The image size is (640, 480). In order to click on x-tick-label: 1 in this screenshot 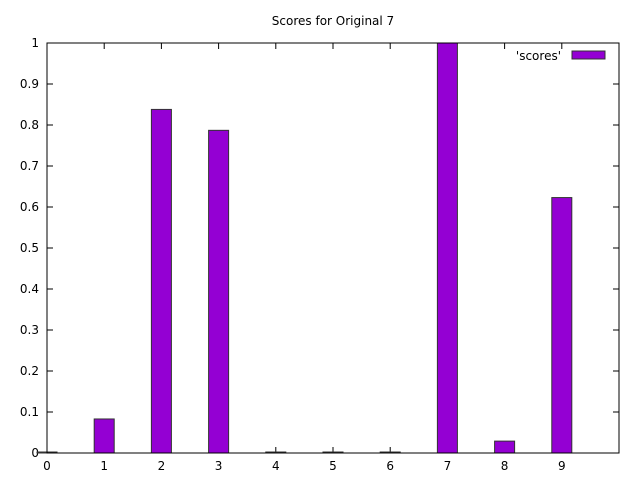, I will do `click(104, 466)`.